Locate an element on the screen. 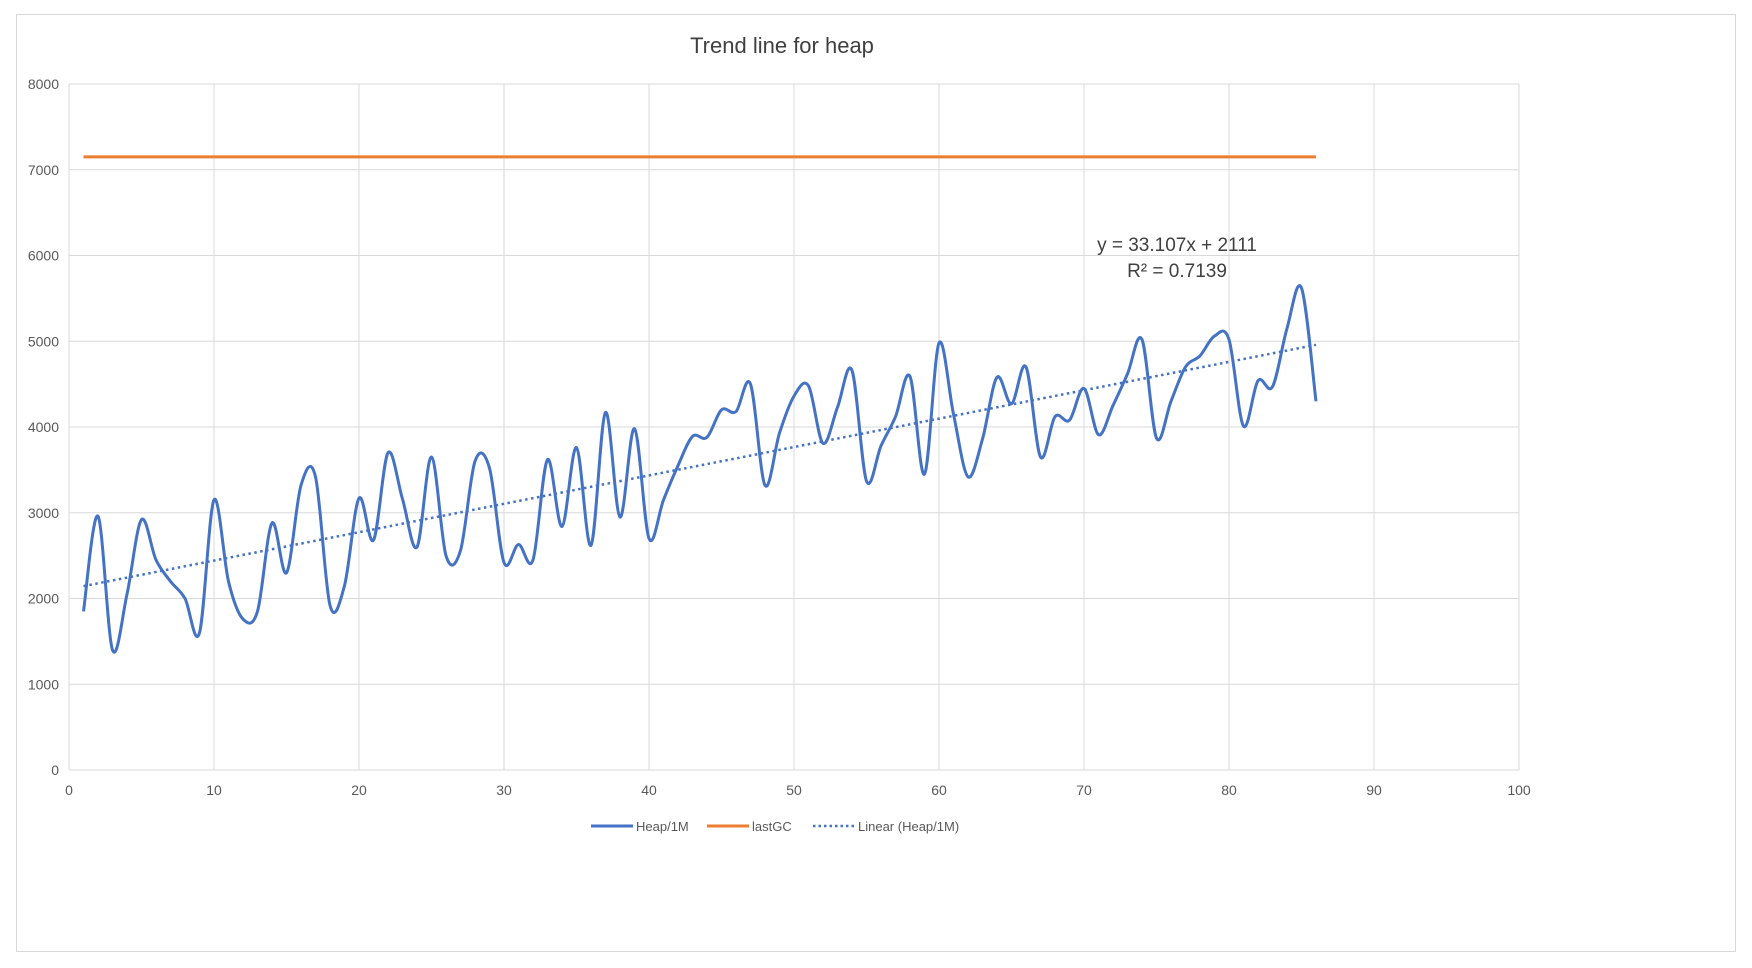 Image resolution: width=1752 pixels, height=968 pixels. y-tick-label: 3000 is located at coordinates (43, 513).